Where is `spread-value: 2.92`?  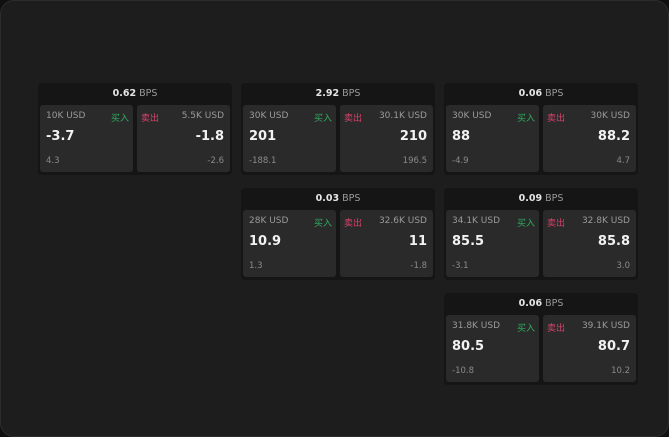 spread-value: 2.92 is located at coordinates (327, 93).